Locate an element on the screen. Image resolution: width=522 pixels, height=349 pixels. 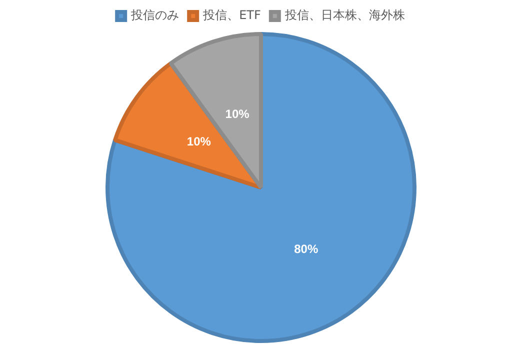
data-label: 80% is located at coordinates (306, 249).